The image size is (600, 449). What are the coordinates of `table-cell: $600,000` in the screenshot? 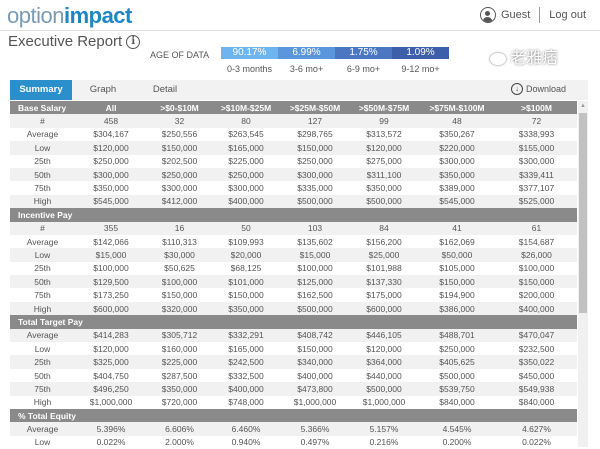 It's located at (111, 308).